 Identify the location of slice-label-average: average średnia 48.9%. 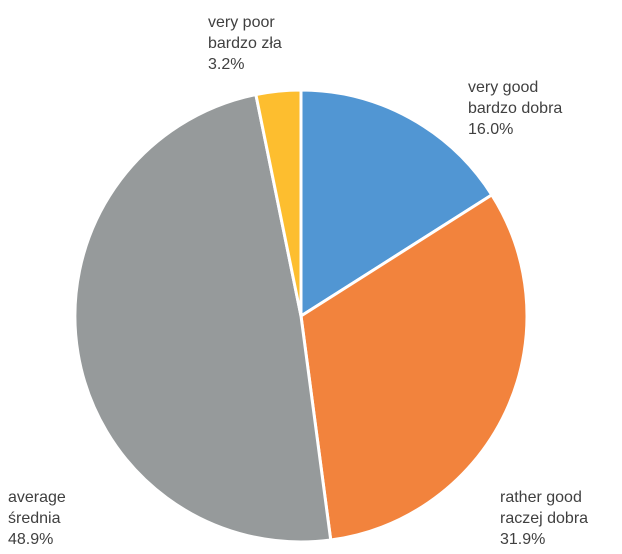
(39, 518).